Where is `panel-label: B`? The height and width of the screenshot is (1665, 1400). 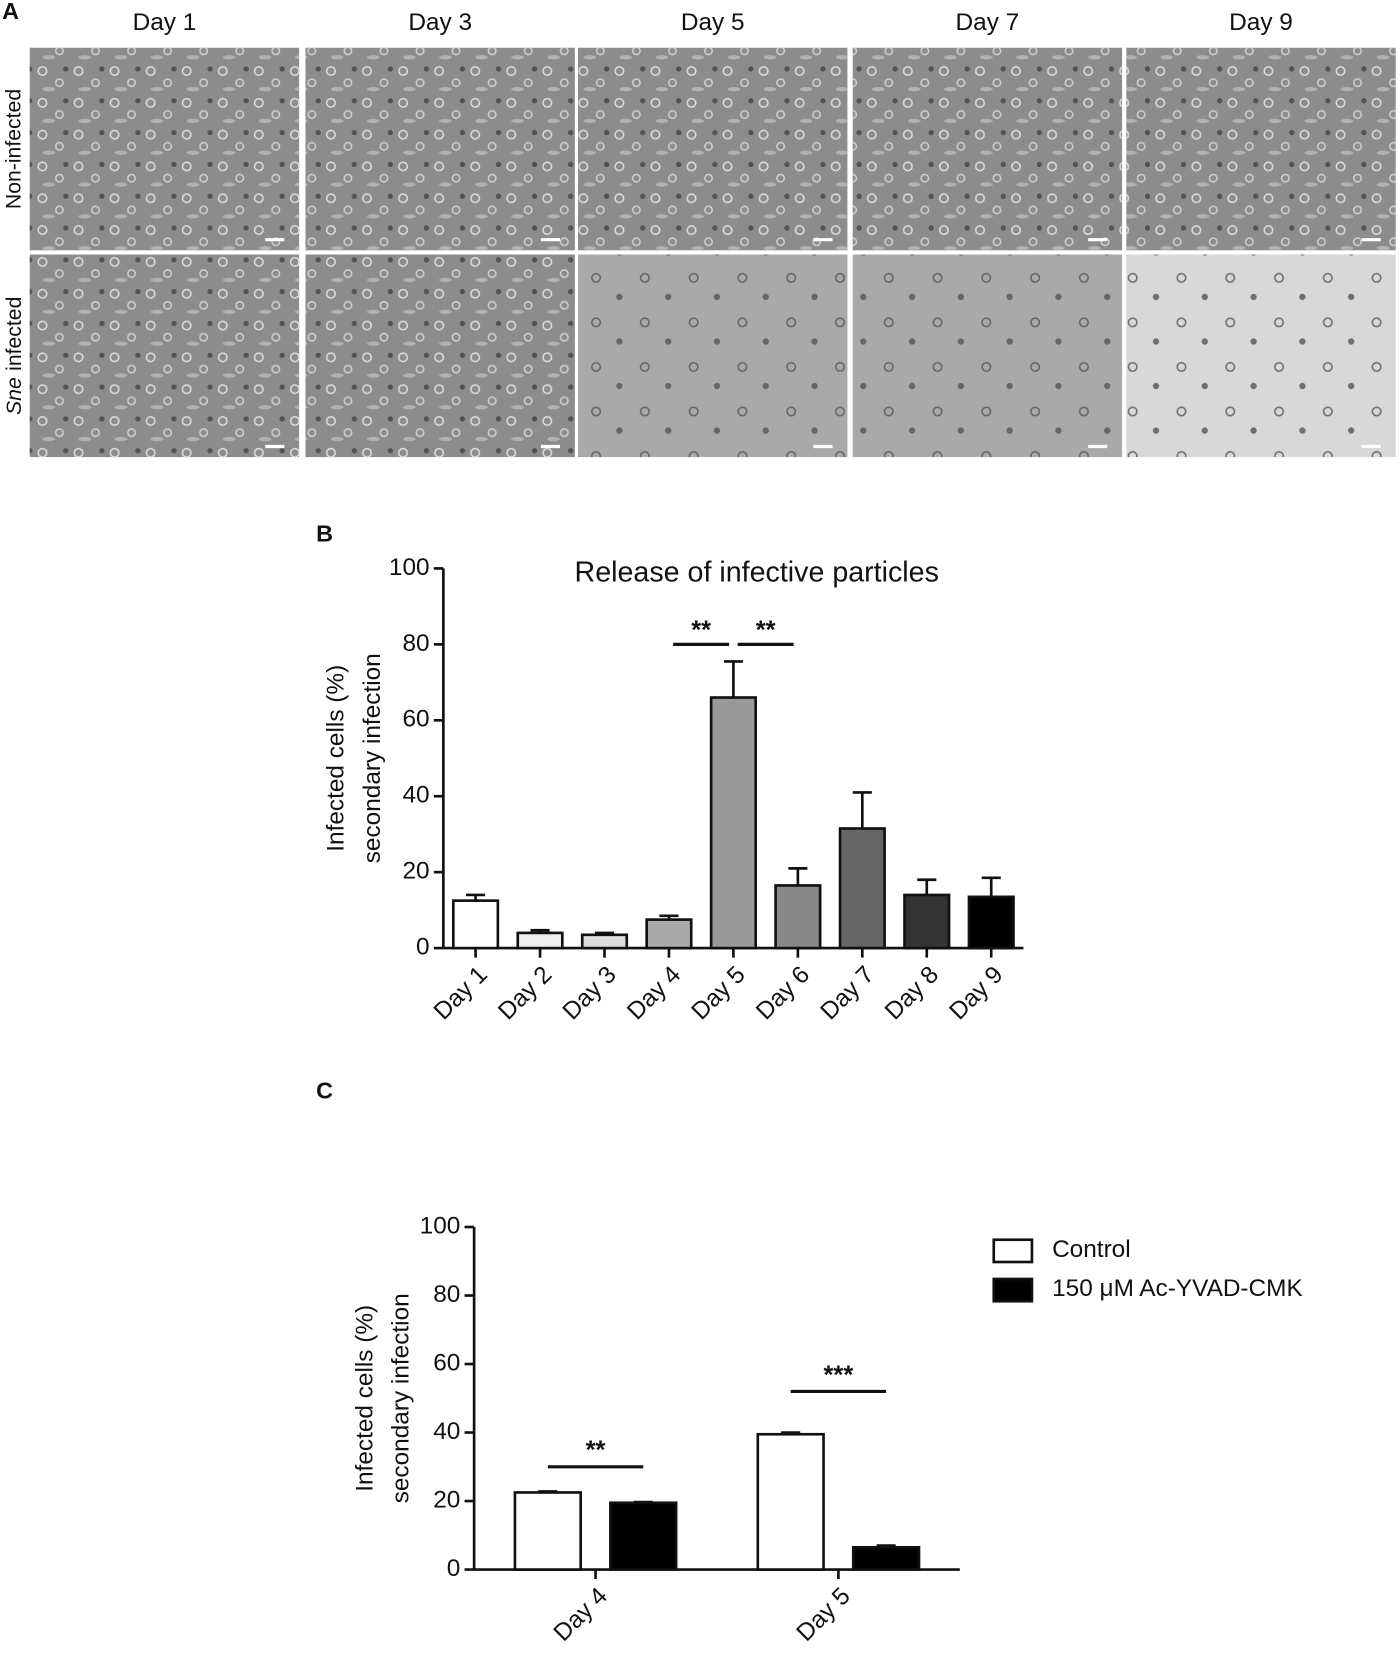
panel-label: B is located at coordinates (324, 534).